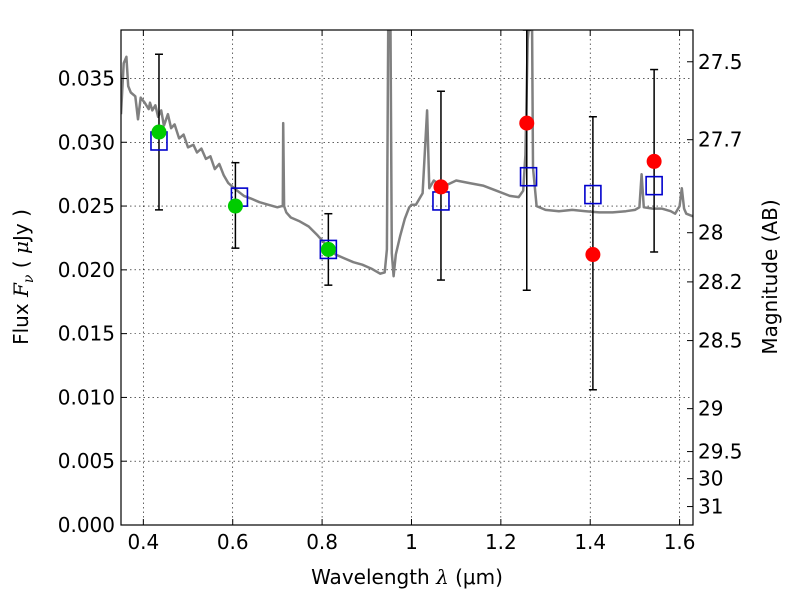  Describe the element at coordinates (720, 452) in the screenshot. I see `y2-tick-label: 29.5` at that location.